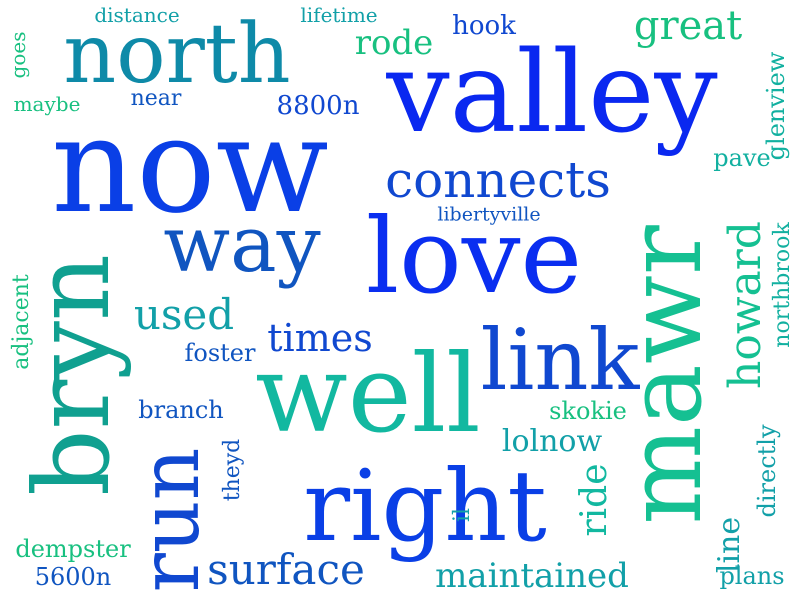 This screenshot has height=600, width=800. What do you see at coordinates (767, 471) in the screenshot?
I see `word-directly: directly` at bounding box center [767, 471].